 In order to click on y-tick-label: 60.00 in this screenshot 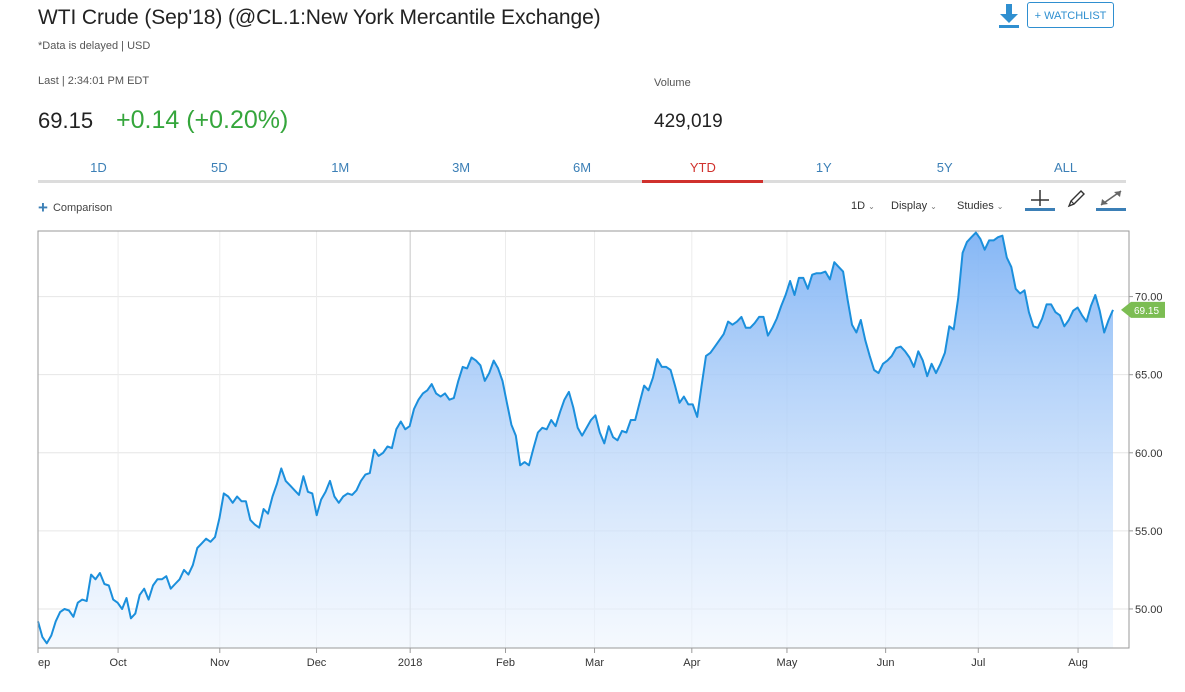, I will do `click(1149, 454)`.